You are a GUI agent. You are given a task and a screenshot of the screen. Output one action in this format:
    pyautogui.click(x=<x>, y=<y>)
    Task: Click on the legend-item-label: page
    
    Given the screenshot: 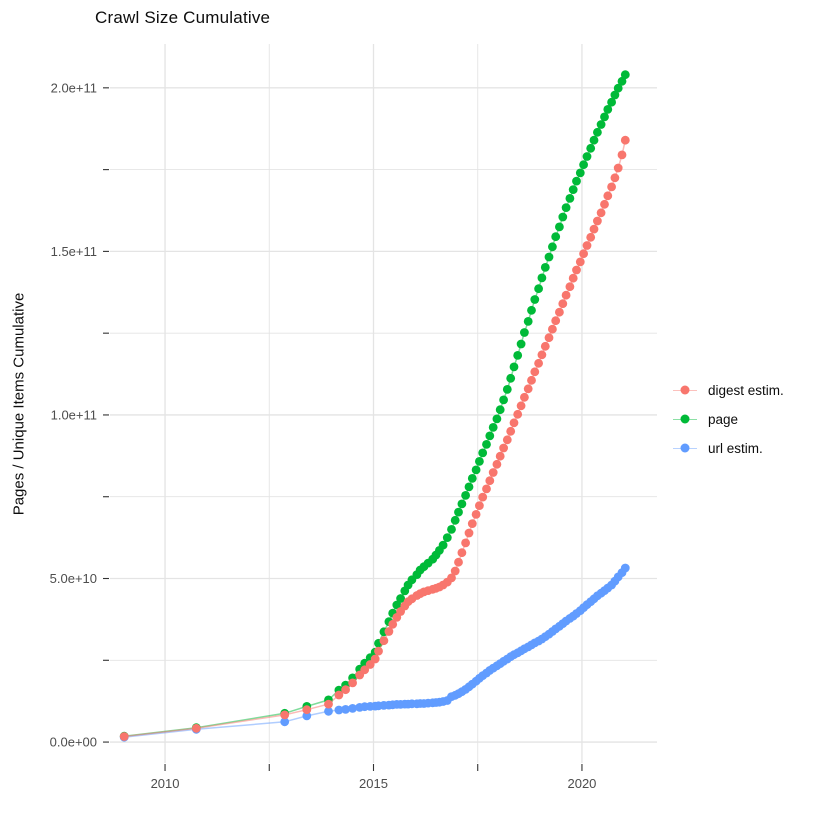 What is the action you would take?
    pyautogui.click(x=723, y=419)
    